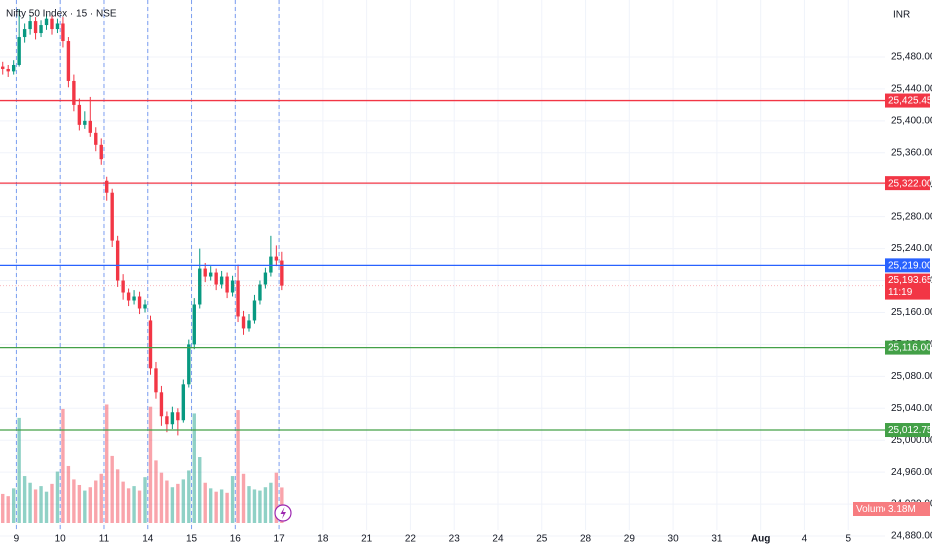  I want to click on countdown: 11:19, so click(900, 292).